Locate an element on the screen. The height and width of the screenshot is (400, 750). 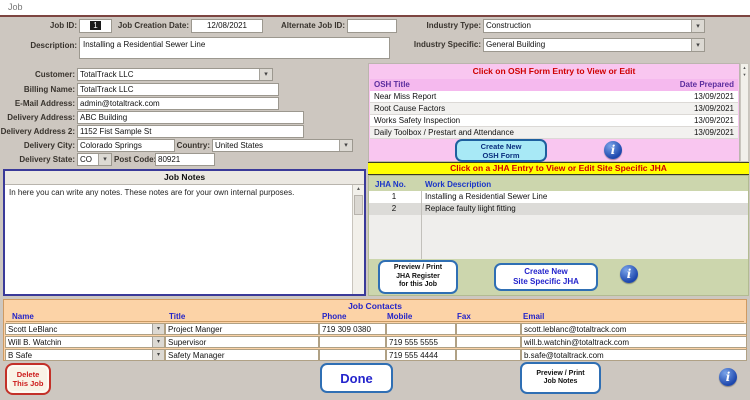
customer-label: Customer: is located at coordinates (54, 74).